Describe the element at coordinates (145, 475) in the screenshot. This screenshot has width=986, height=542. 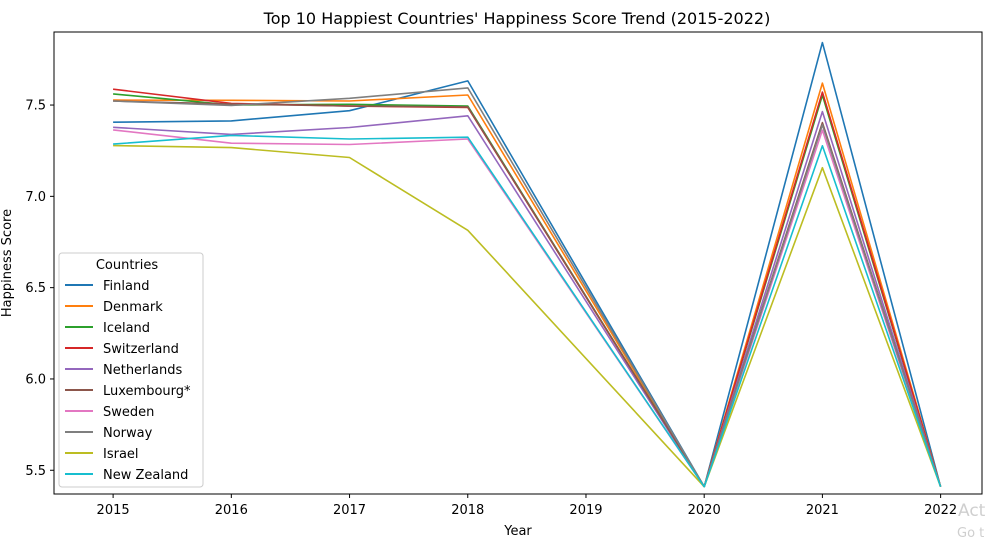
I see `legend-entry: New Zealand` at that location.